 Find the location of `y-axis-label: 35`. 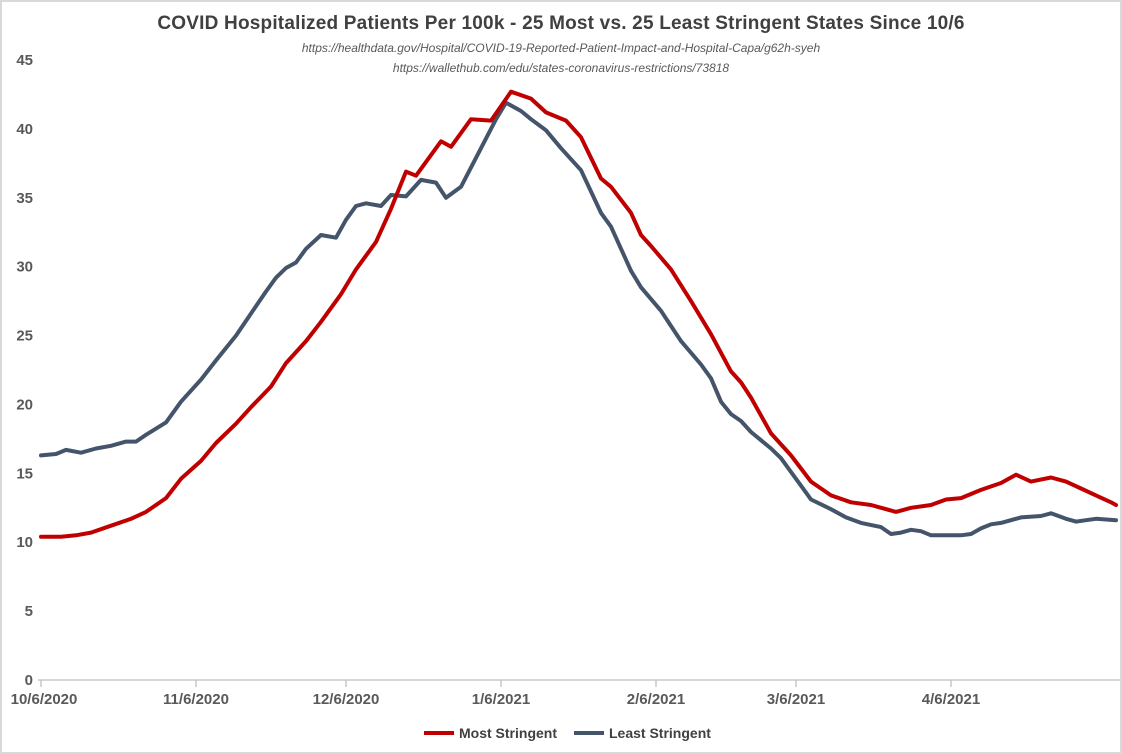

y-axis-label: 35 is located at coordinates (24, 198).